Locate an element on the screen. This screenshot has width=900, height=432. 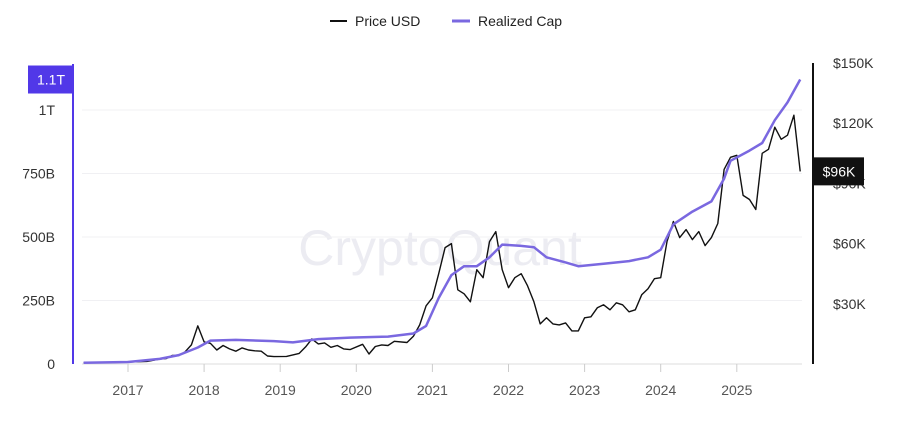
current-value-left: 1.1T is located at coordinates (51, 80).